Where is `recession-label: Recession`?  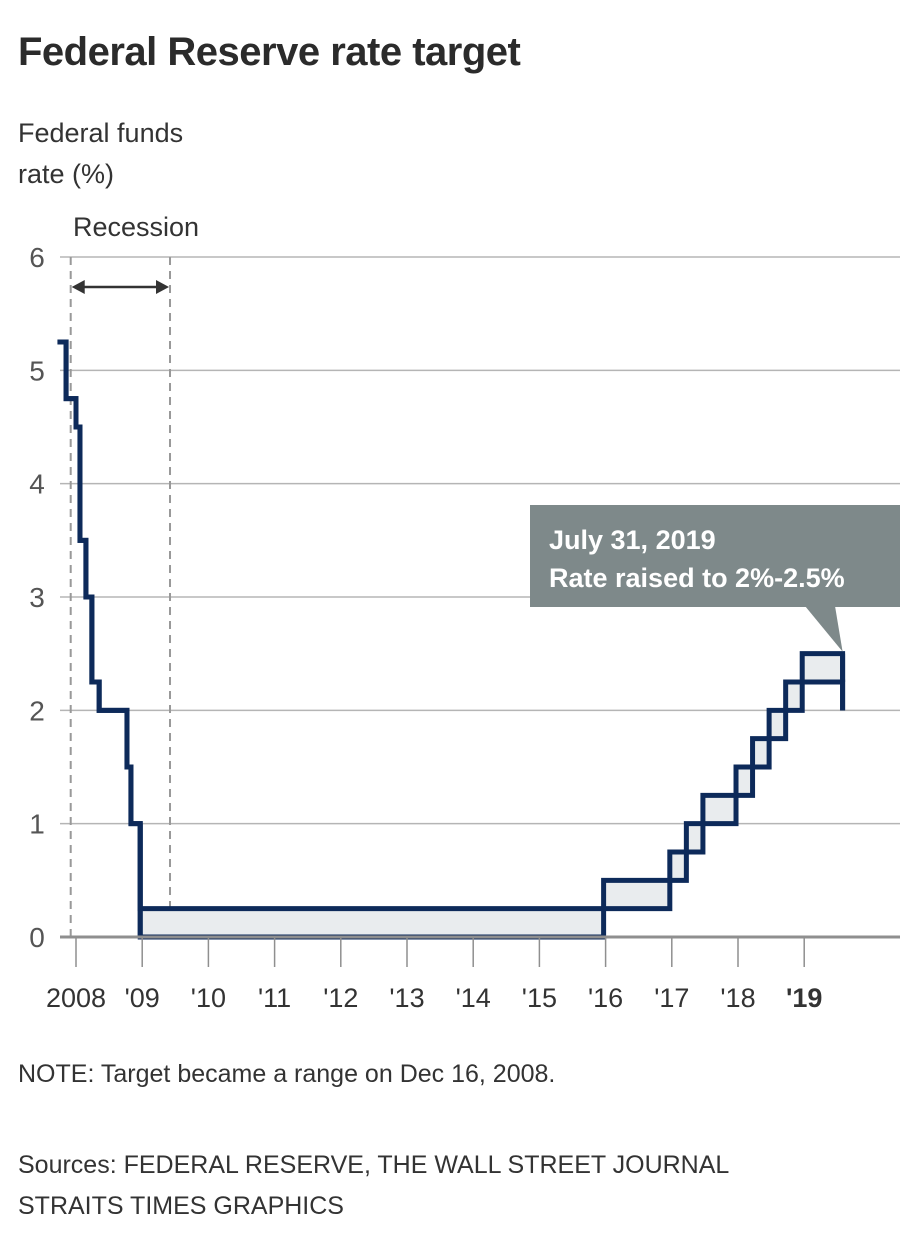 recession-label: Recession is located at coordinates (136, 227).